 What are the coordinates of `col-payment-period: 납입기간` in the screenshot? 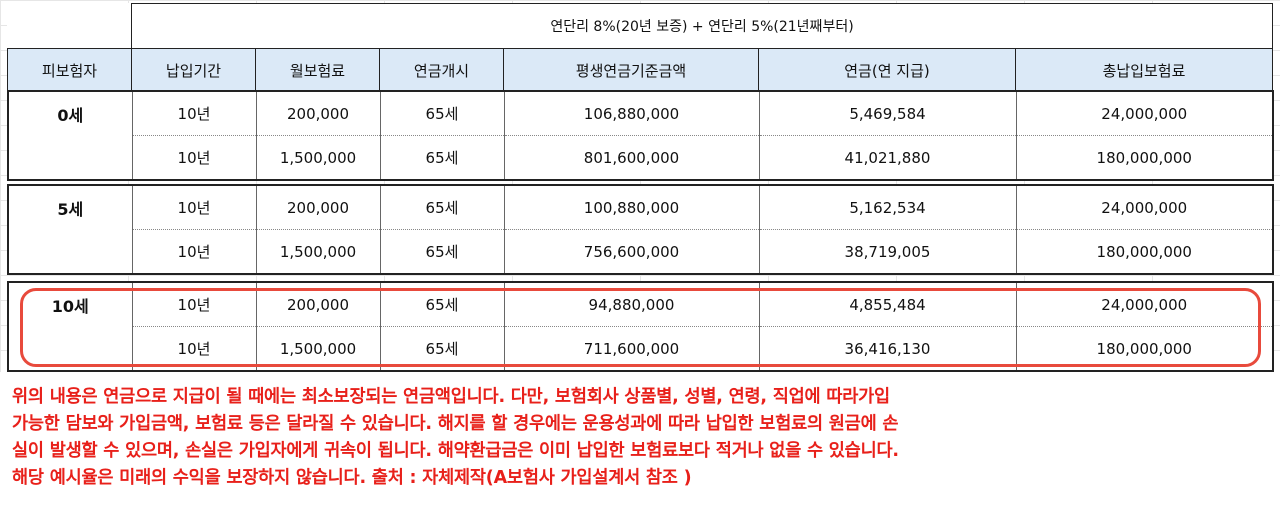 It's located at (193, 70).